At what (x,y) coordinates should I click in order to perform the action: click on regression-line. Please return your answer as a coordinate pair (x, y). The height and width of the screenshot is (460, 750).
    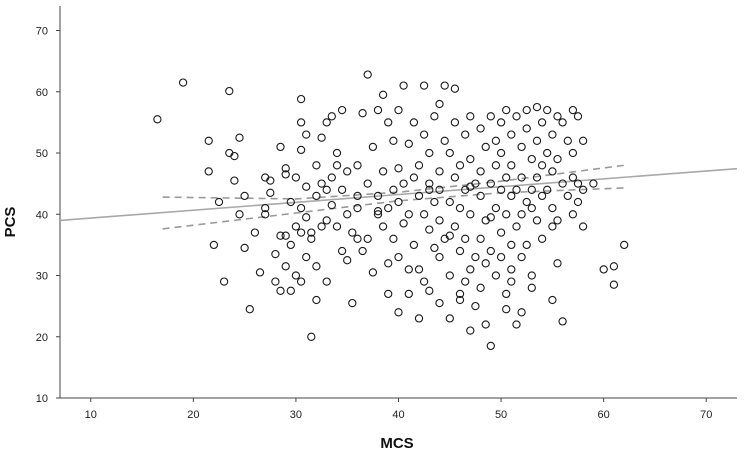
    Looking at the image, I should click on (398, 194).